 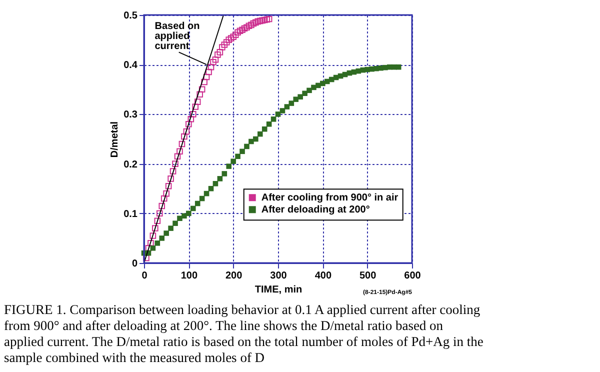 What do you see at coordinates (131, 115) in the screenshot?
I see `y-tick-label: 0.3` at bounding box center [131, 115].